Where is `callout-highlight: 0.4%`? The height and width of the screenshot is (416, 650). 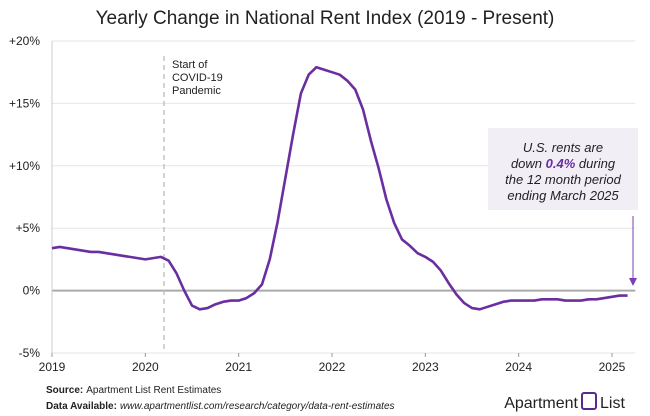
callout-highlight: 0.4% is located at coordinates (561, 163).